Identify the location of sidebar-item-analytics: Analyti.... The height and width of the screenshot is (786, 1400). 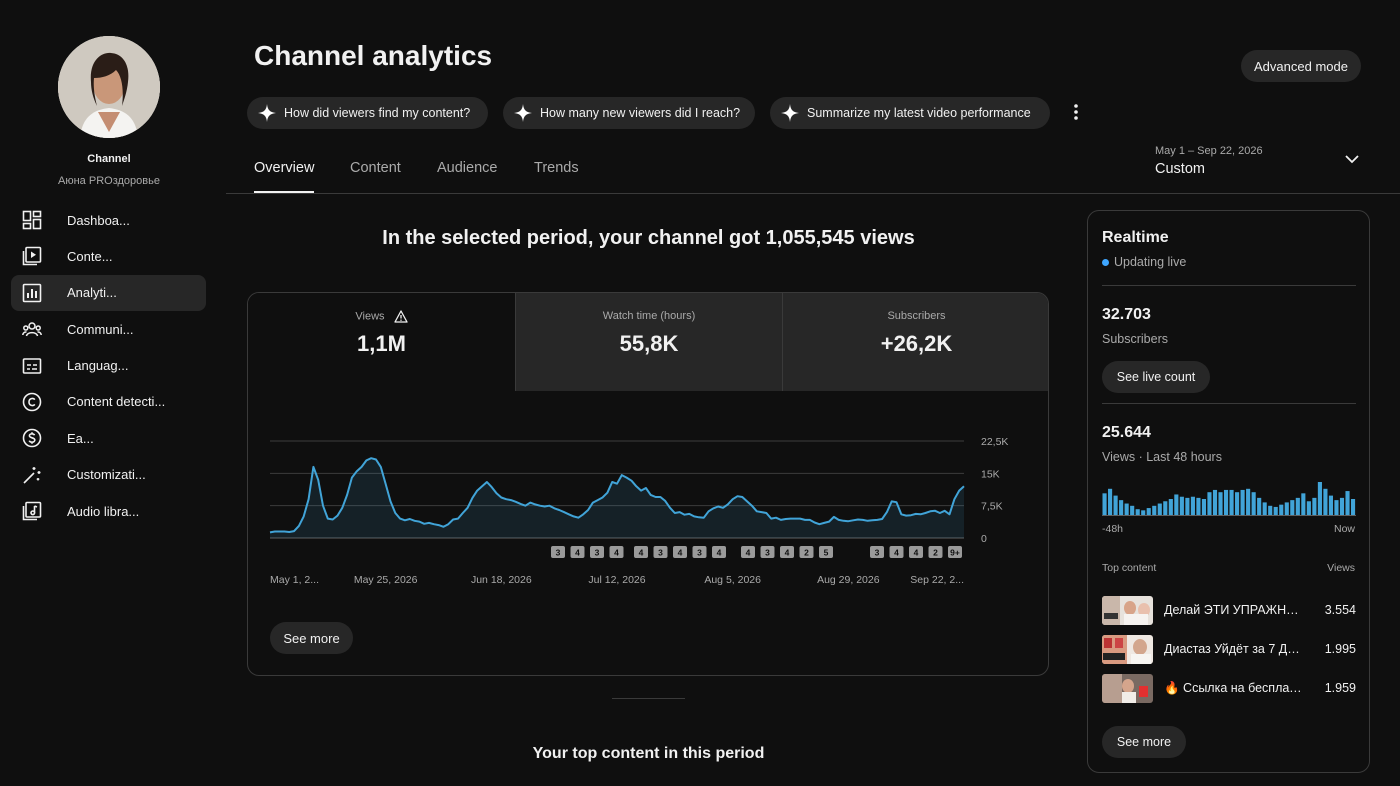
(108, 292).